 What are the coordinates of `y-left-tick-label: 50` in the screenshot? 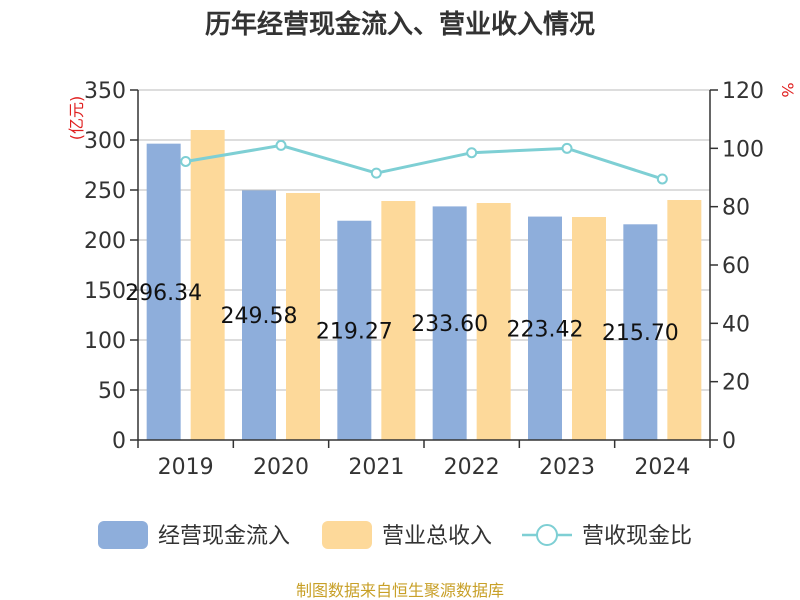 It's located at (112, 391).